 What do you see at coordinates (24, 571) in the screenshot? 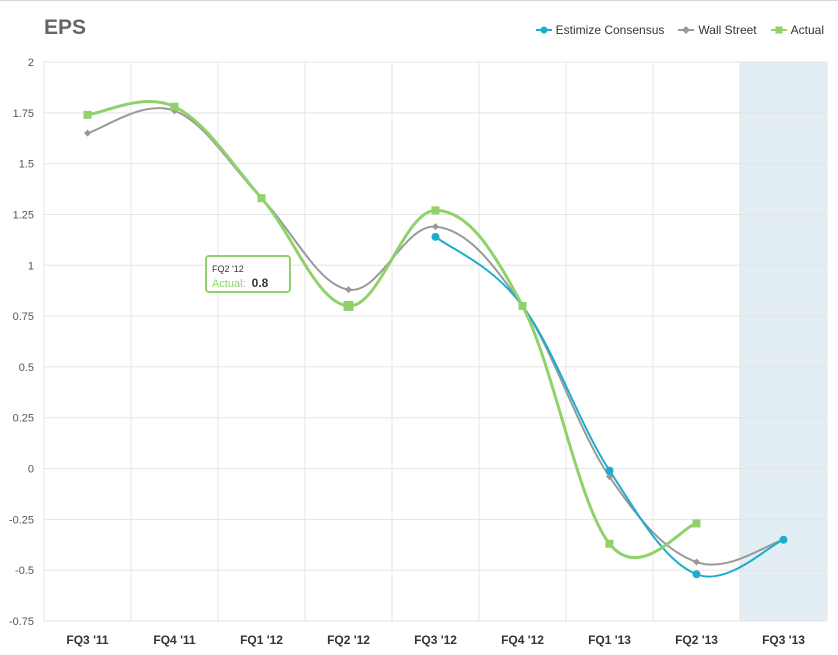
I see `y-tick-label: -0.5` at bounding box center [24, 571].